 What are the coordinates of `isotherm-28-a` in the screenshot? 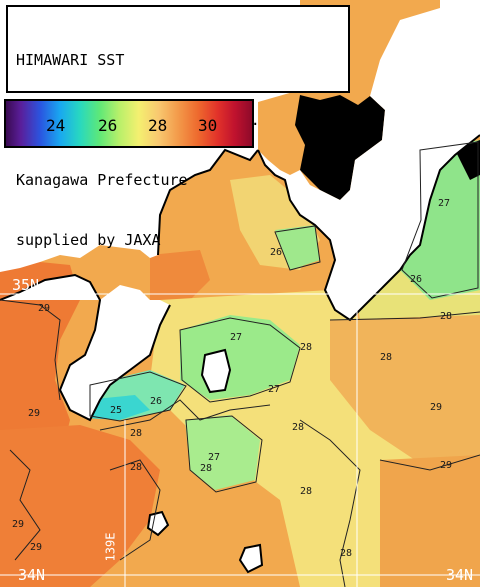 It's located at (185, 415).